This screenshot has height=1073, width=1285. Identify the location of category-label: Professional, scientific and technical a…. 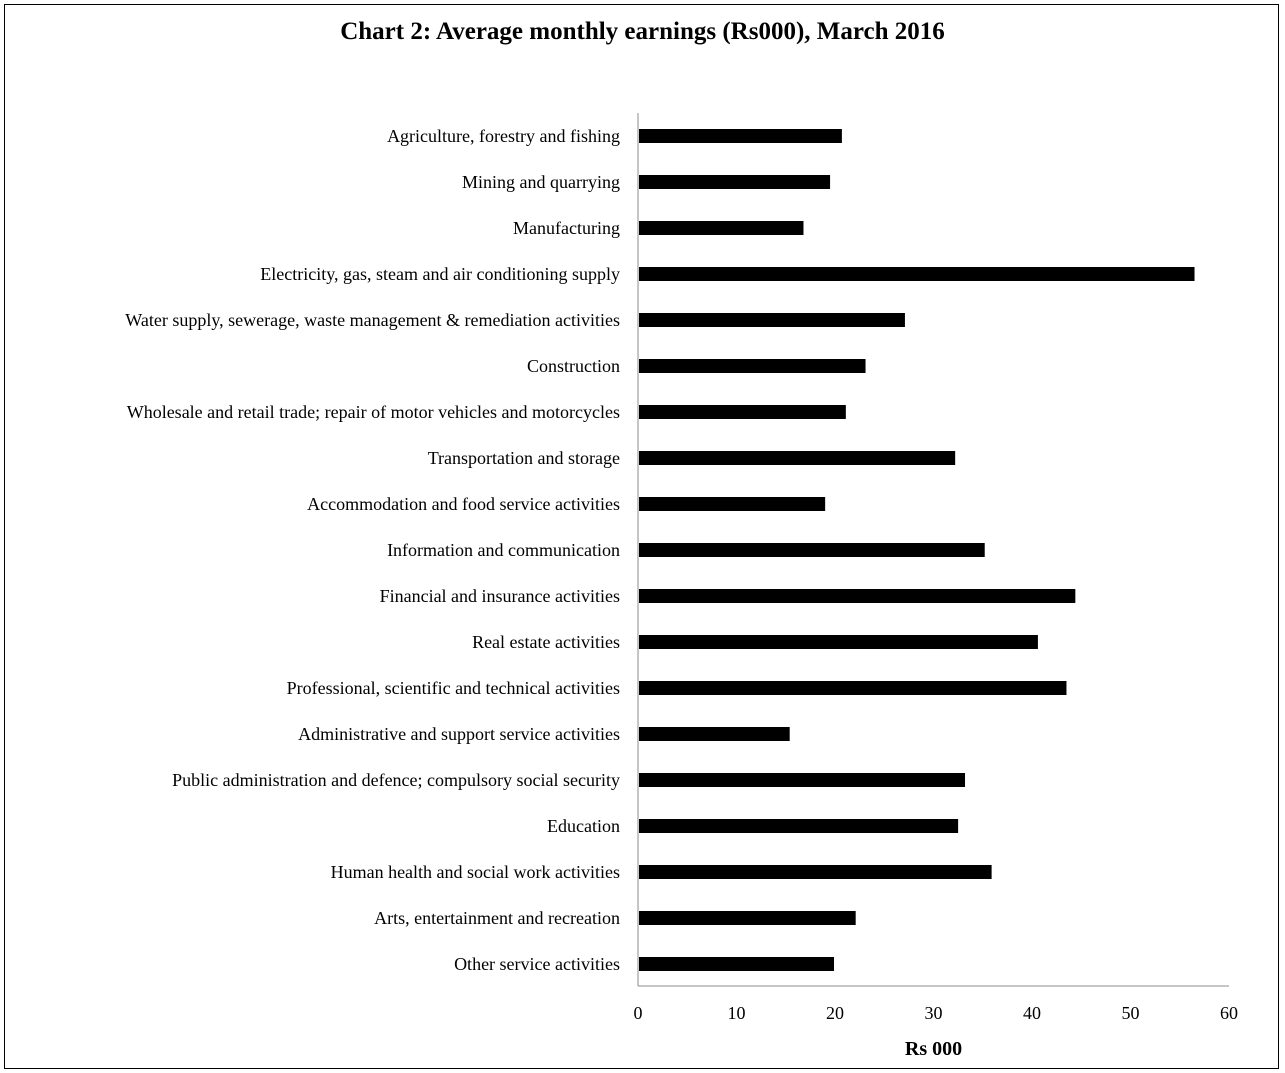
(453, 688).